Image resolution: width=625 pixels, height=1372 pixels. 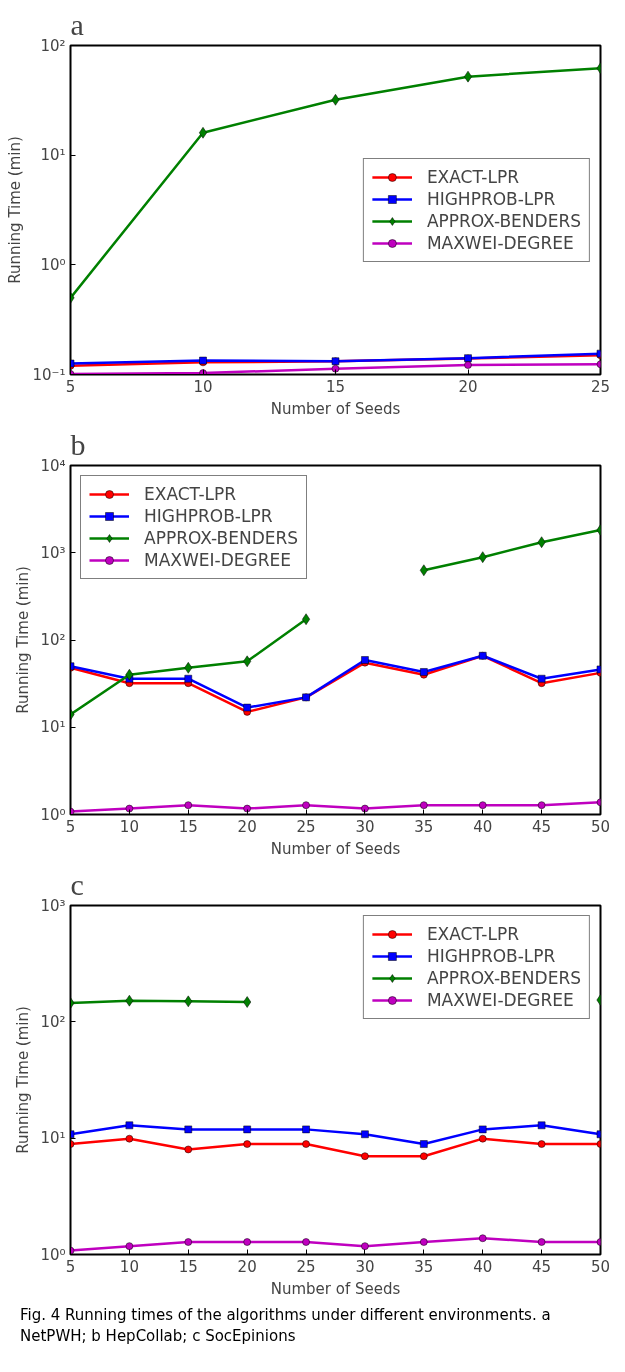 What do you see at coordinates (49, 374) in the screenshot?
I see `y-tick-label: 10⁻¹` at bounding box center [49, 374].